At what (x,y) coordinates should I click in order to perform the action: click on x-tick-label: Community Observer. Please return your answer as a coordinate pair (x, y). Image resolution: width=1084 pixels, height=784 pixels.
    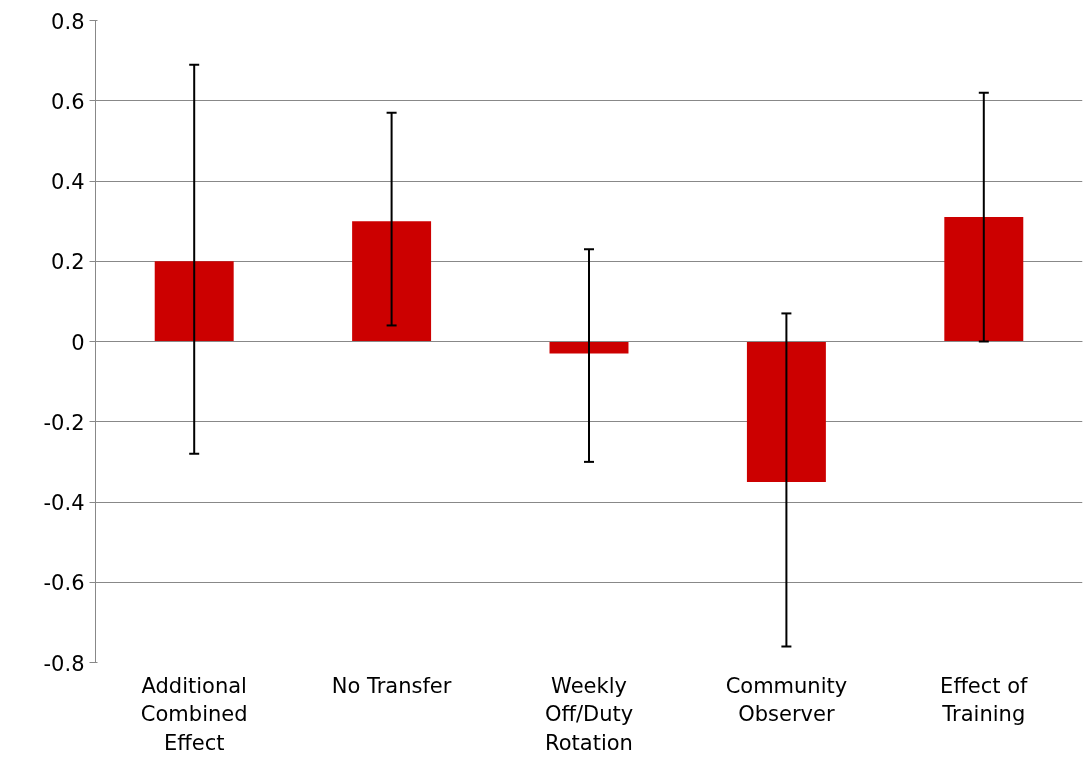
    Looking at the image, I should click on (786, 700).